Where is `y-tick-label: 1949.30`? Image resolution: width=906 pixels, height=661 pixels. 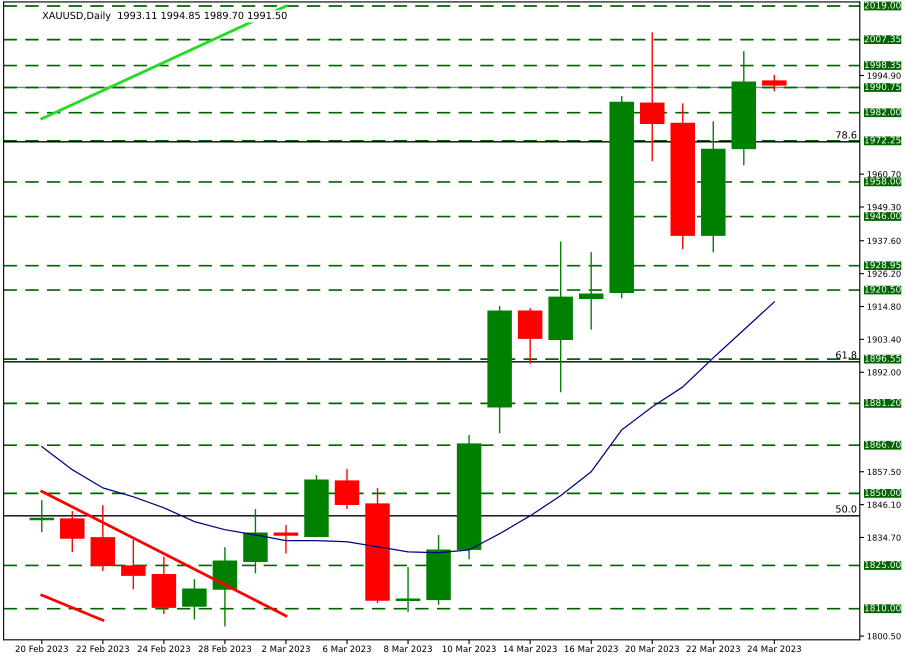
y-tick-label: 1949.30 is located at coordinates (884, 207).